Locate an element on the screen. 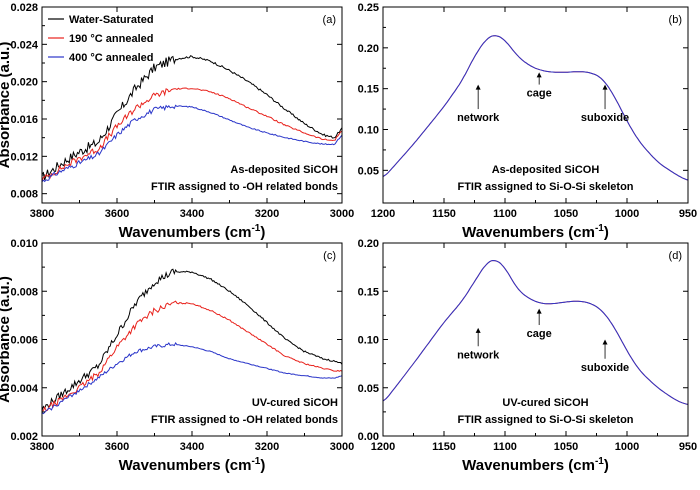 The width and height of the screenshot is (700, 490). y-tick-label: 0.024 is located at coordinates (24, 45).